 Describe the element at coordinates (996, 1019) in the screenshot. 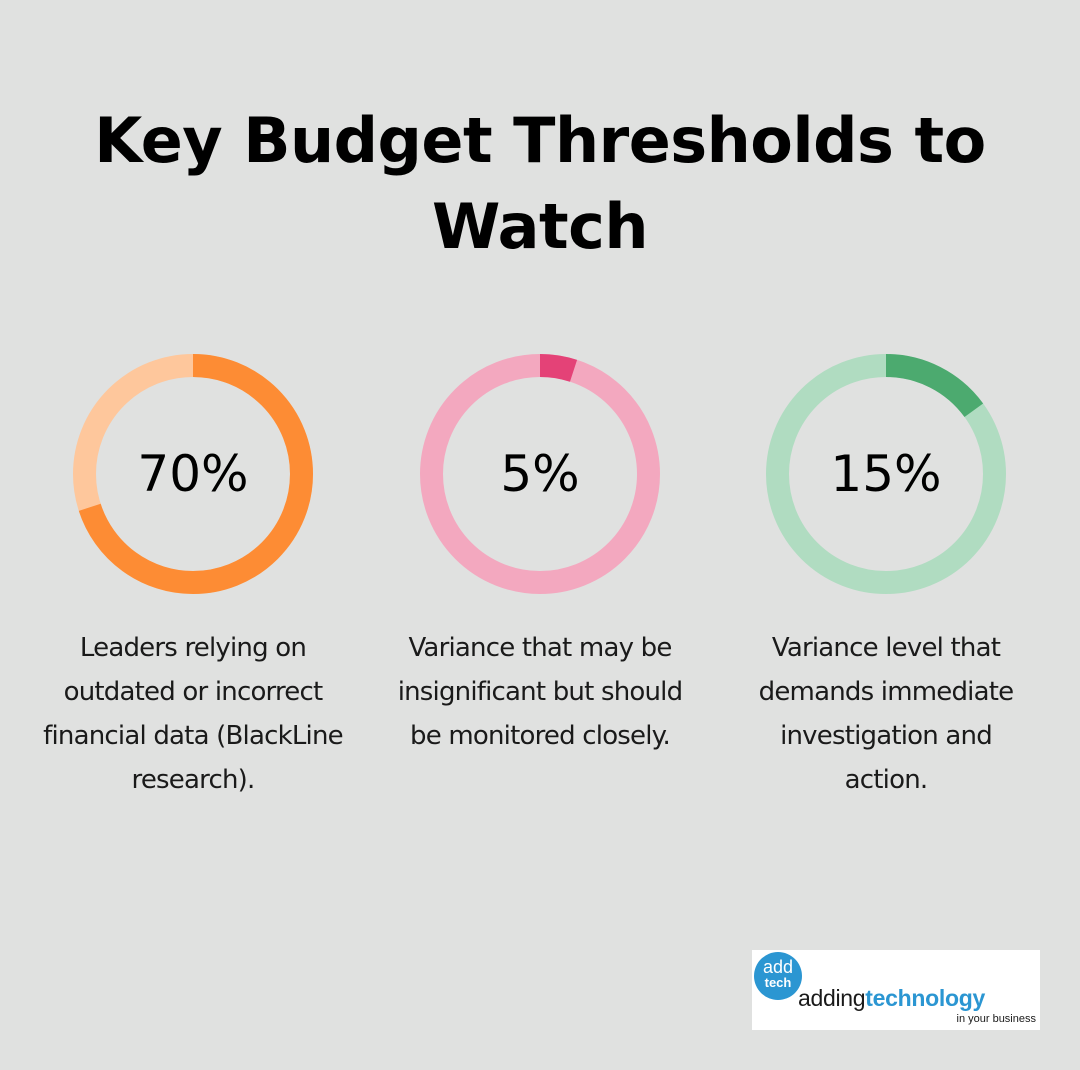

I see `logo-tagline: in your business` at that location.